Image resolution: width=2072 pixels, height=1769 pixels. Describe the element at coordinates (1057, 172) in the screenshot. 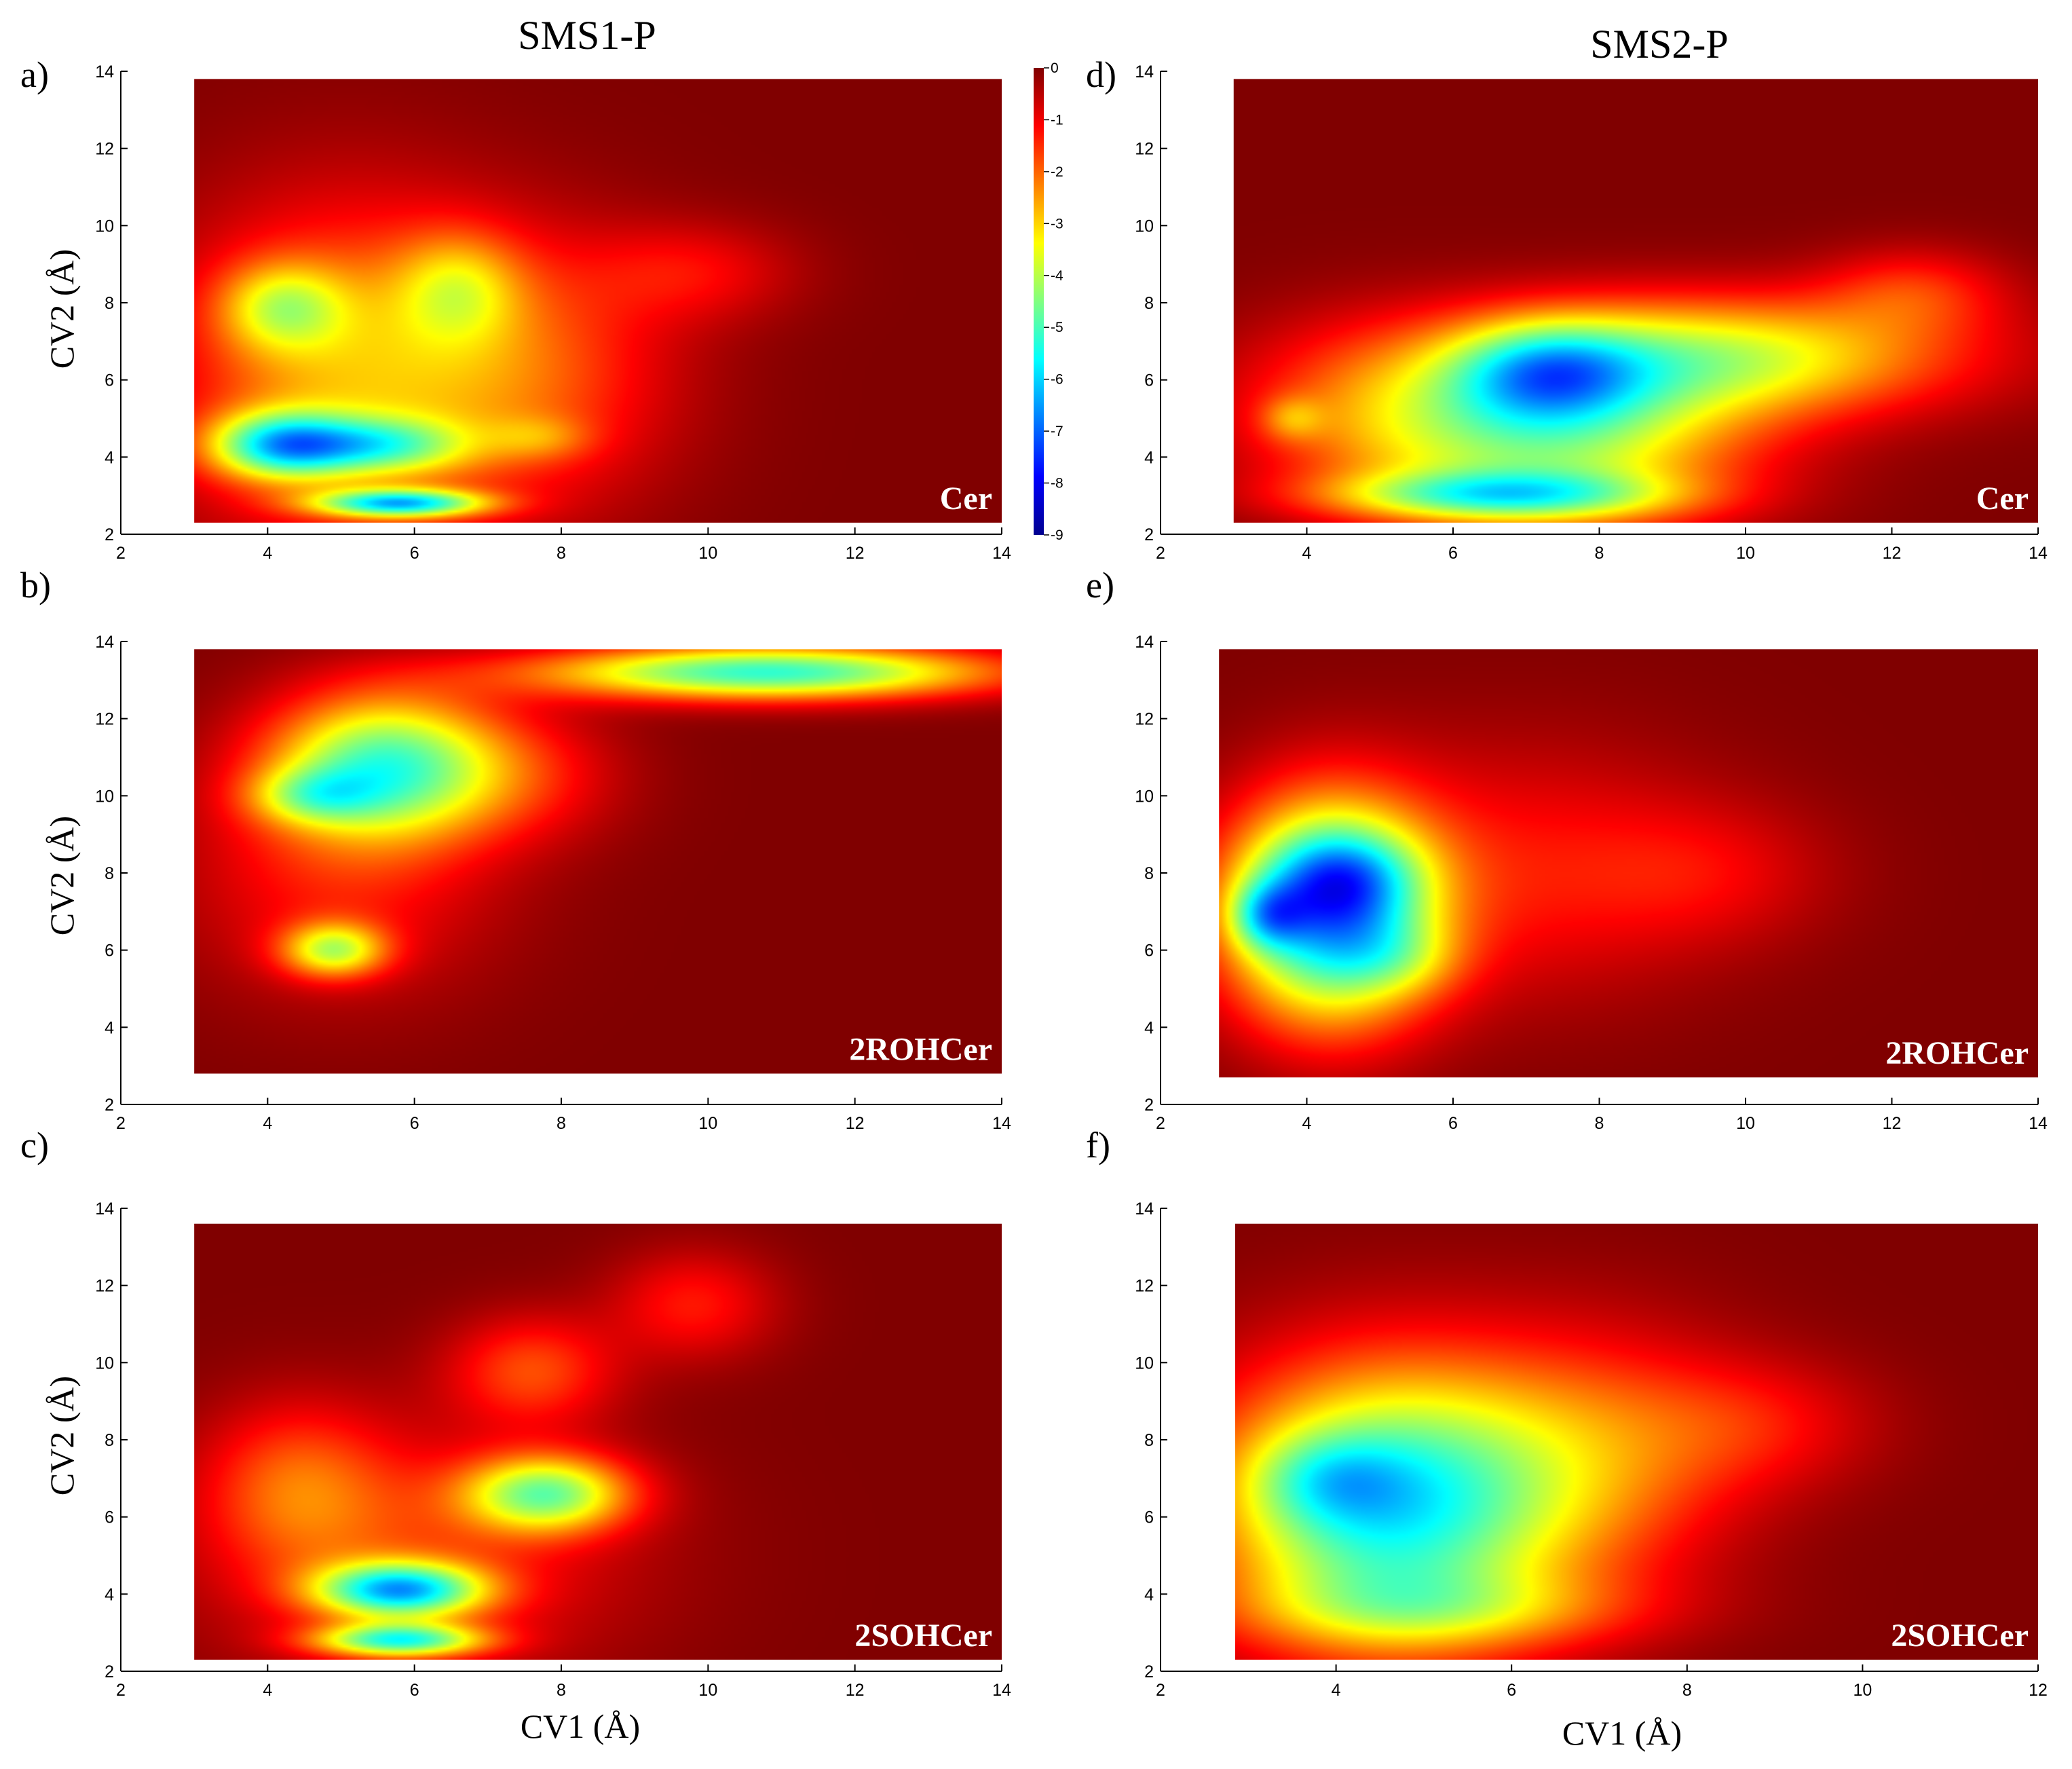

I see `colorbar-tick-label: -2` at that location.